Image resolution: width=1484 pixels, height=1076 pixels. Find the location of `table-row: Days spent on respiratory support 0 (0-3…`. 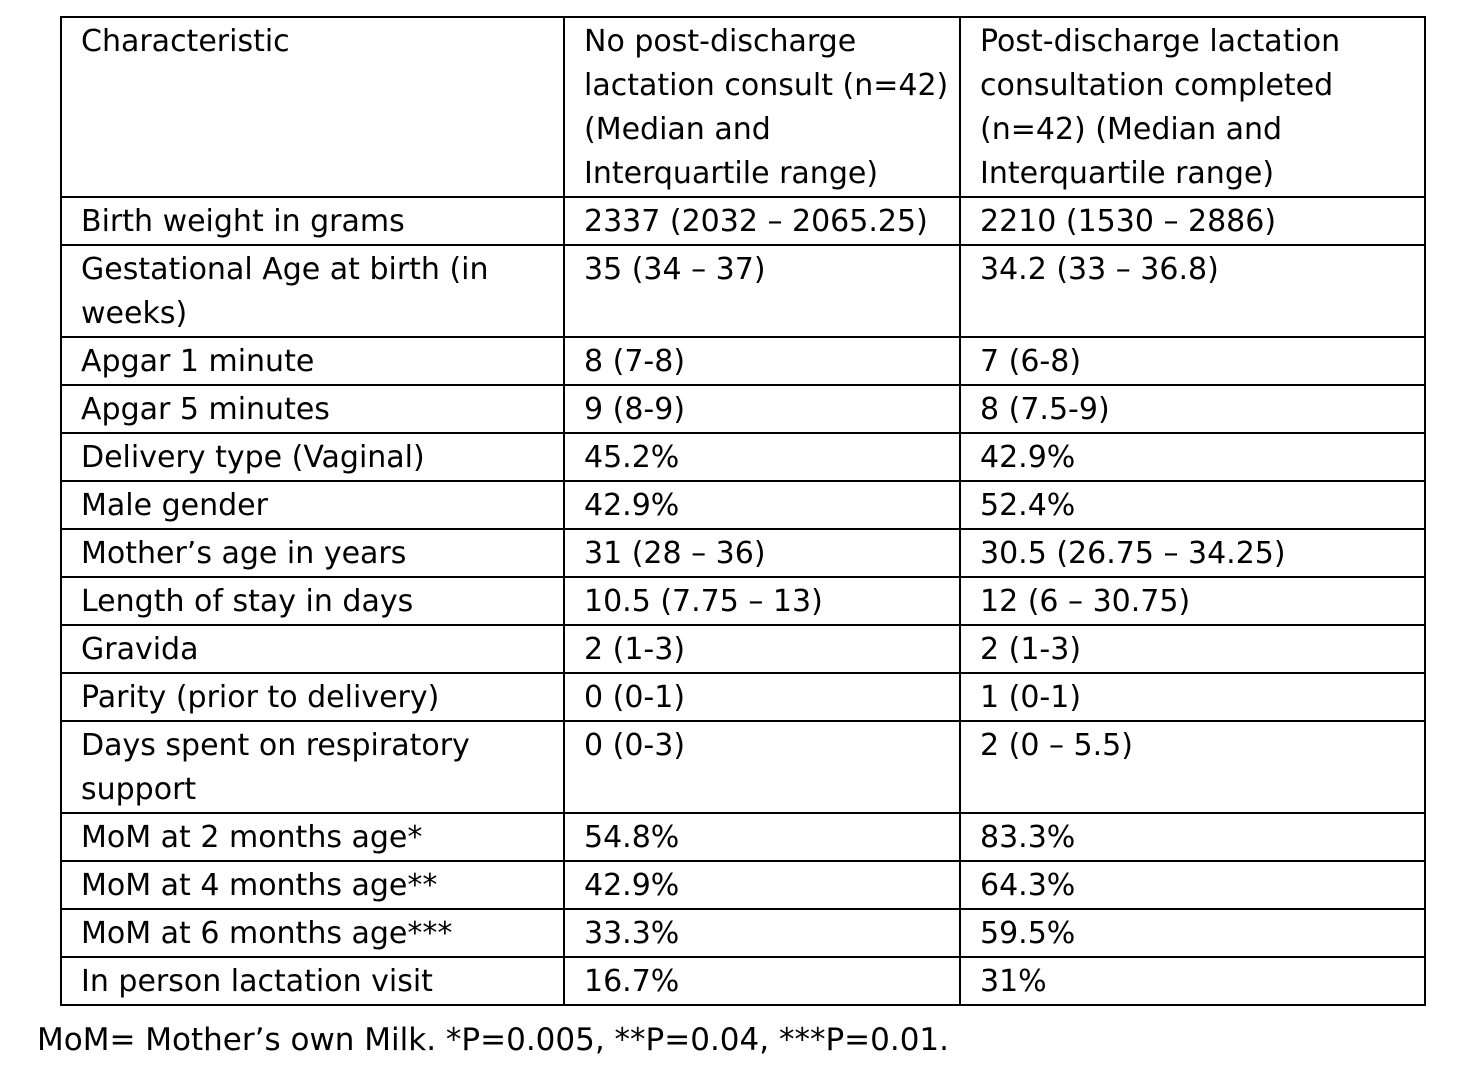

table-row: Days spent on respiratory support 0 (0-3… is located at coordinates (743, 767).